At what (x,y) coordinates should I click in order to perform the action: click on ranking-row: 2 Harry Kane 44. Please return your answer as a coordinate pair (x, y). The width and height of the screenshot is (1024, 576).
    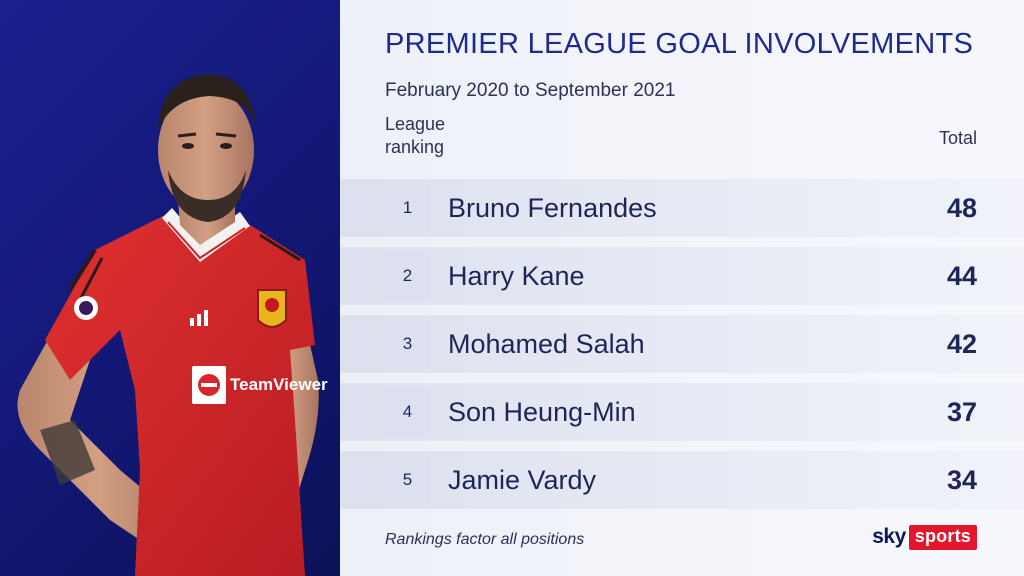
    Looking at the image, I should click on (682, 276).